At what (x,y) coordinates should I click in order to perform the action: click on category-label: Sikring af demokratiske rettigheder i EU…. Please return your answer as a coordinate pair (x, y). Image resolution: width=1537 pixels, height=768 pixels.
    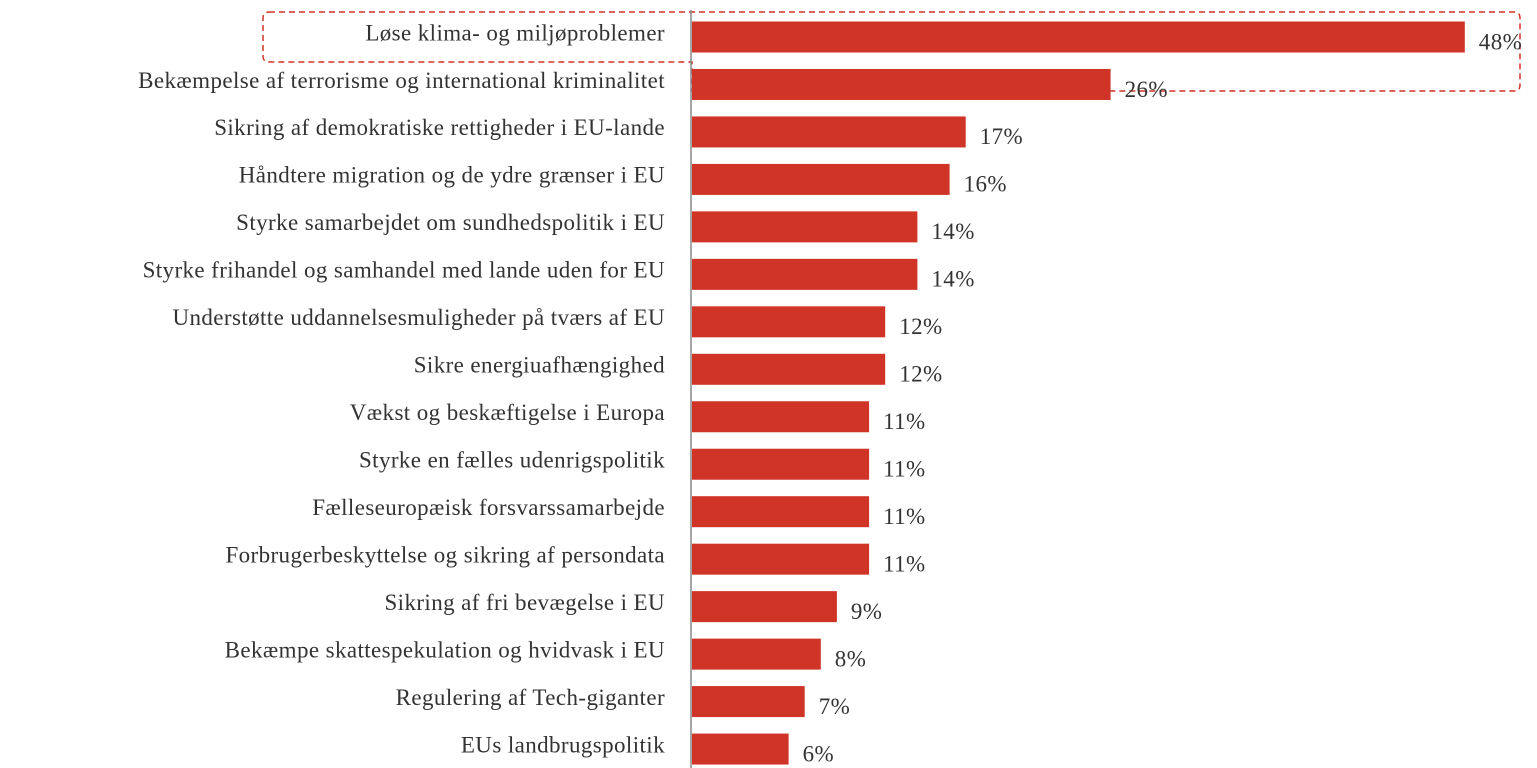
    Looking at the image, I should click on (439, 127).